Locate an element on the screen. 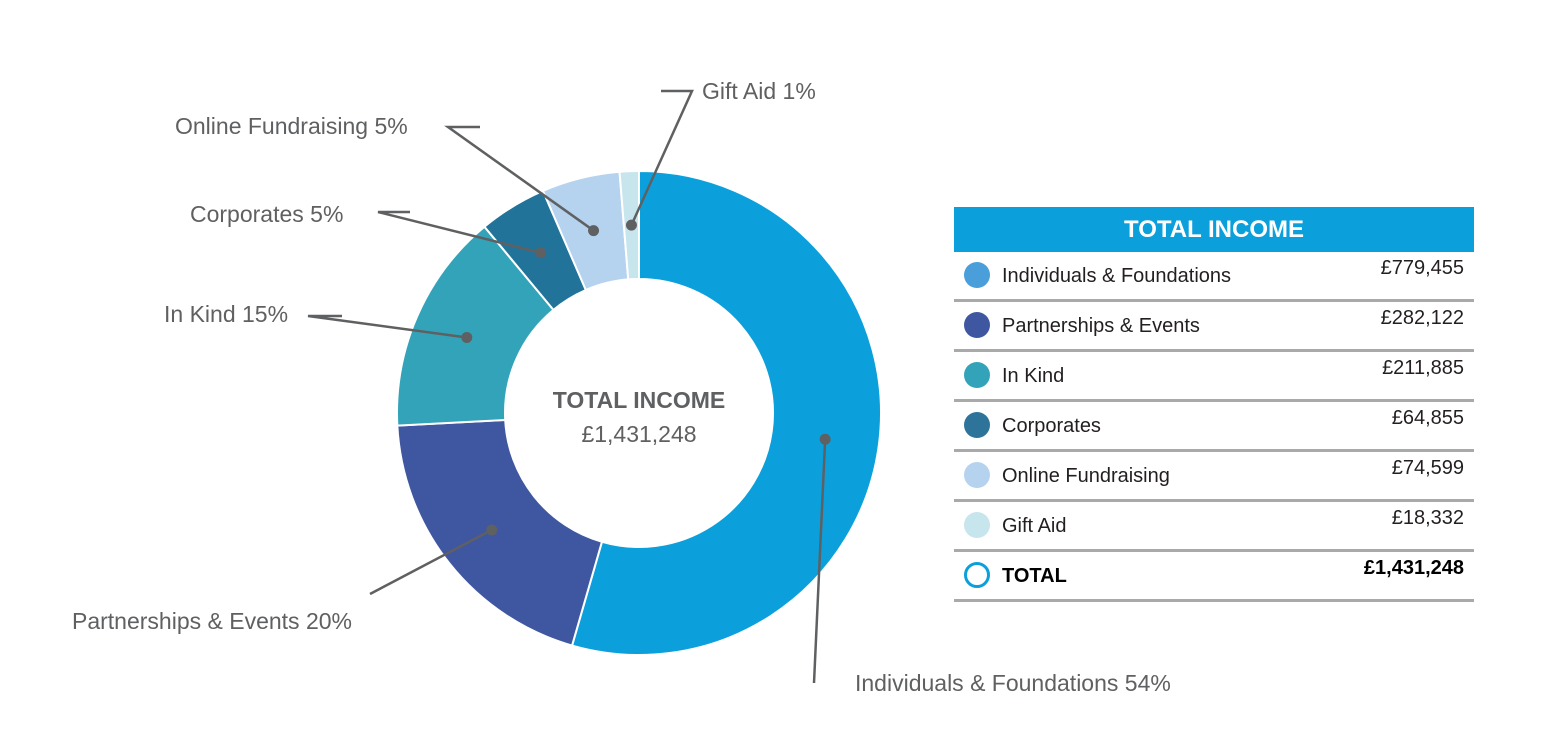 This screenshot has height=748, width=1556. center-value: £1,431,248 is located at coordinates (638, 434).